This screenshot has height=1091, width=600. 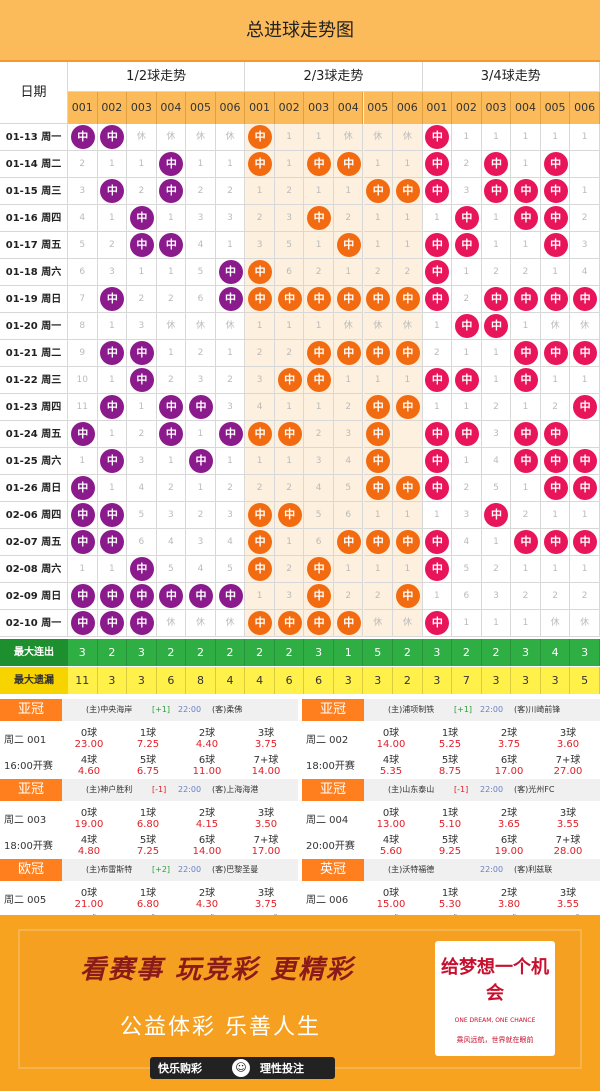 What do you see at coordinates (266, 893) in the screenshot?
I see `goal-label: 3球` at bounding box center [266, 893].